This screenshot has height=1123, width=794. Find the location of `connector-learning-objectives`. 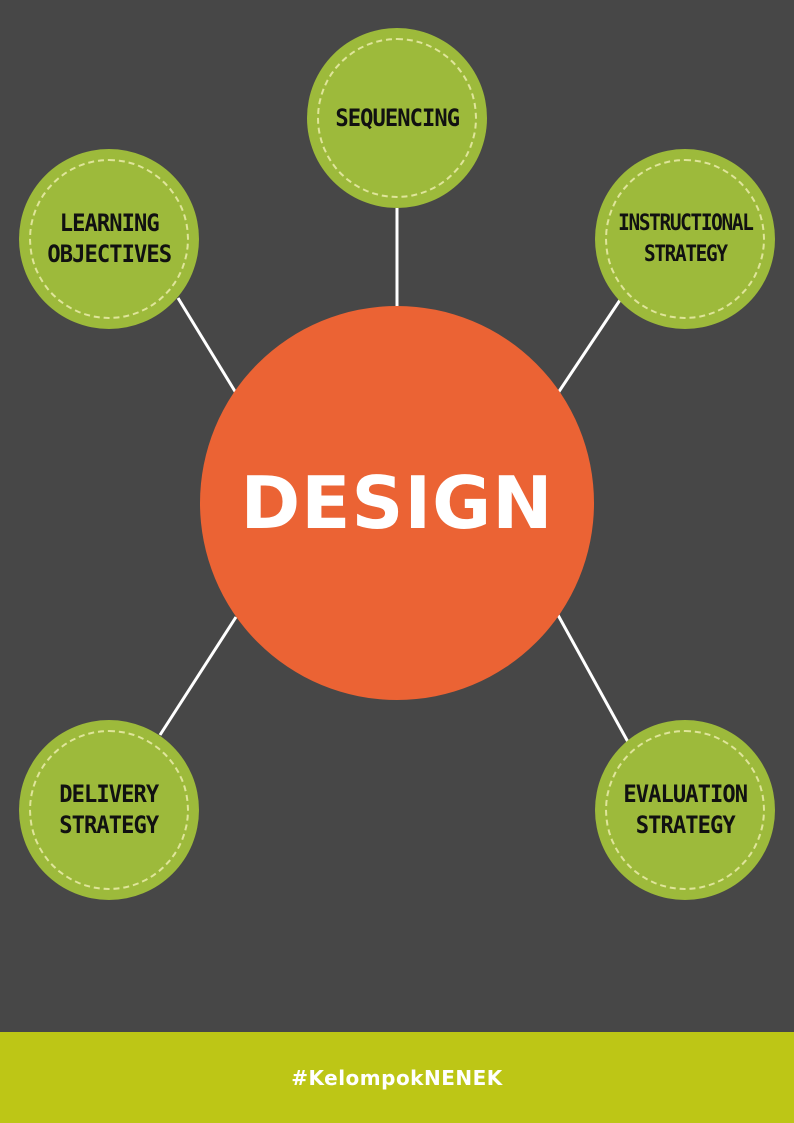

connector-learning-objectives is located at coordinates (207, 345).